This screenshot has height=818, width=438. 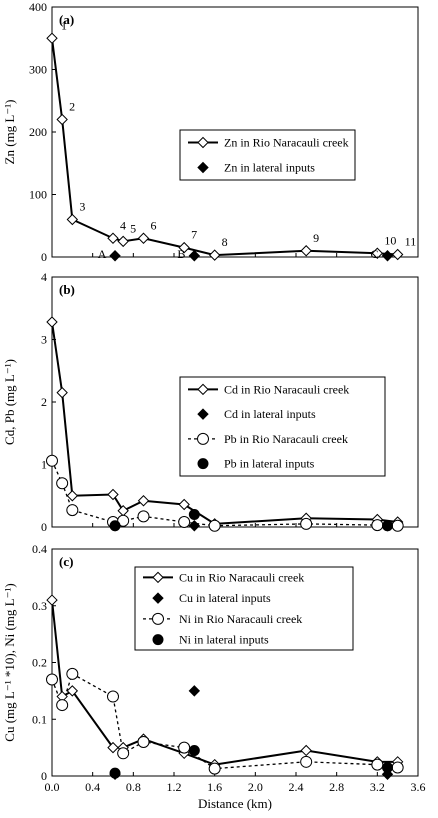 What do you see at coordinates (133, 228) in the screenshot?
I see `point-annotation: 5` at bounding box center [133, 228].